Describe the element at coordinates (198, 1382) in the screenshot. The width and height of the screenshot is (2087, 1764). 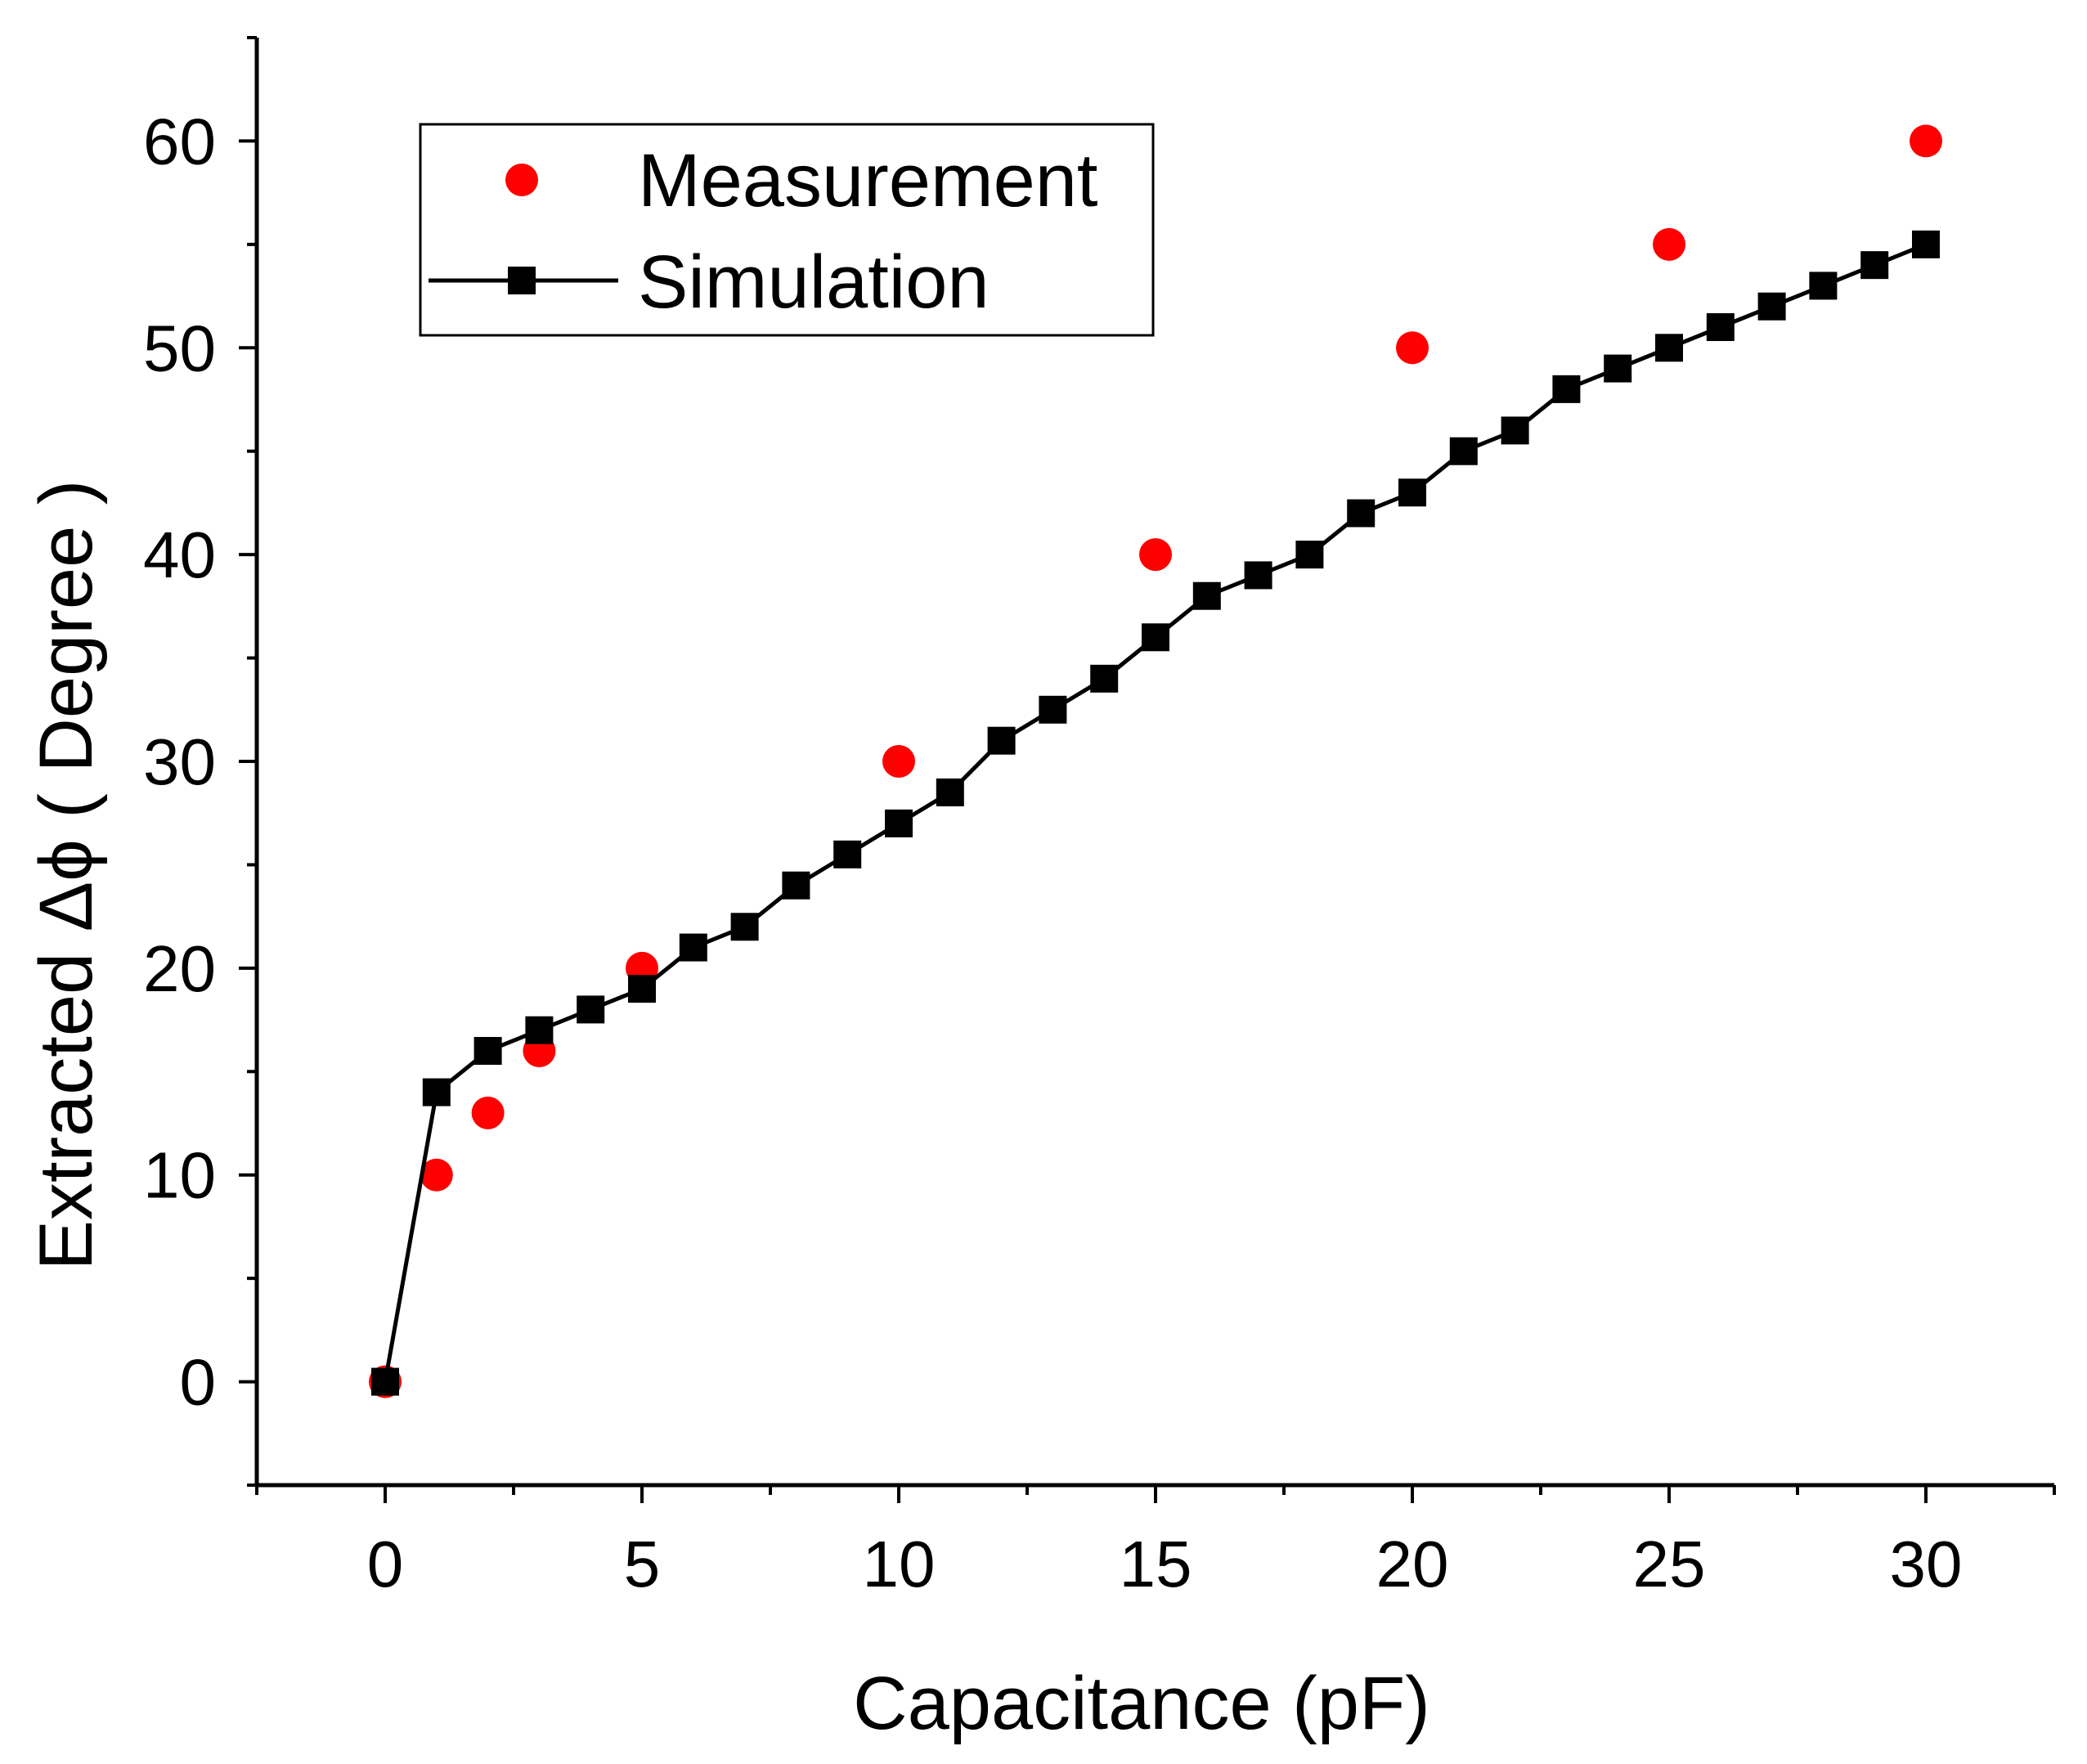
I see `y-tick-label: 0` at that location.